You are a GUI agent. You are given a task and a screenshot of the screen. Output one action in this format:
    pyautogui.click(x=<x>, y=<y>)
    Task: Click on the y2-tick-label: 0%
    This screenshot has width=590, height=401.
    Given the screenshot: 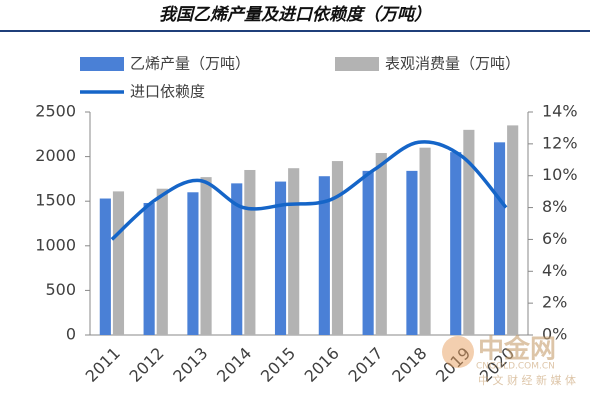 What is the action you would take?
    pyautogui.click(x=554, y=334)
    